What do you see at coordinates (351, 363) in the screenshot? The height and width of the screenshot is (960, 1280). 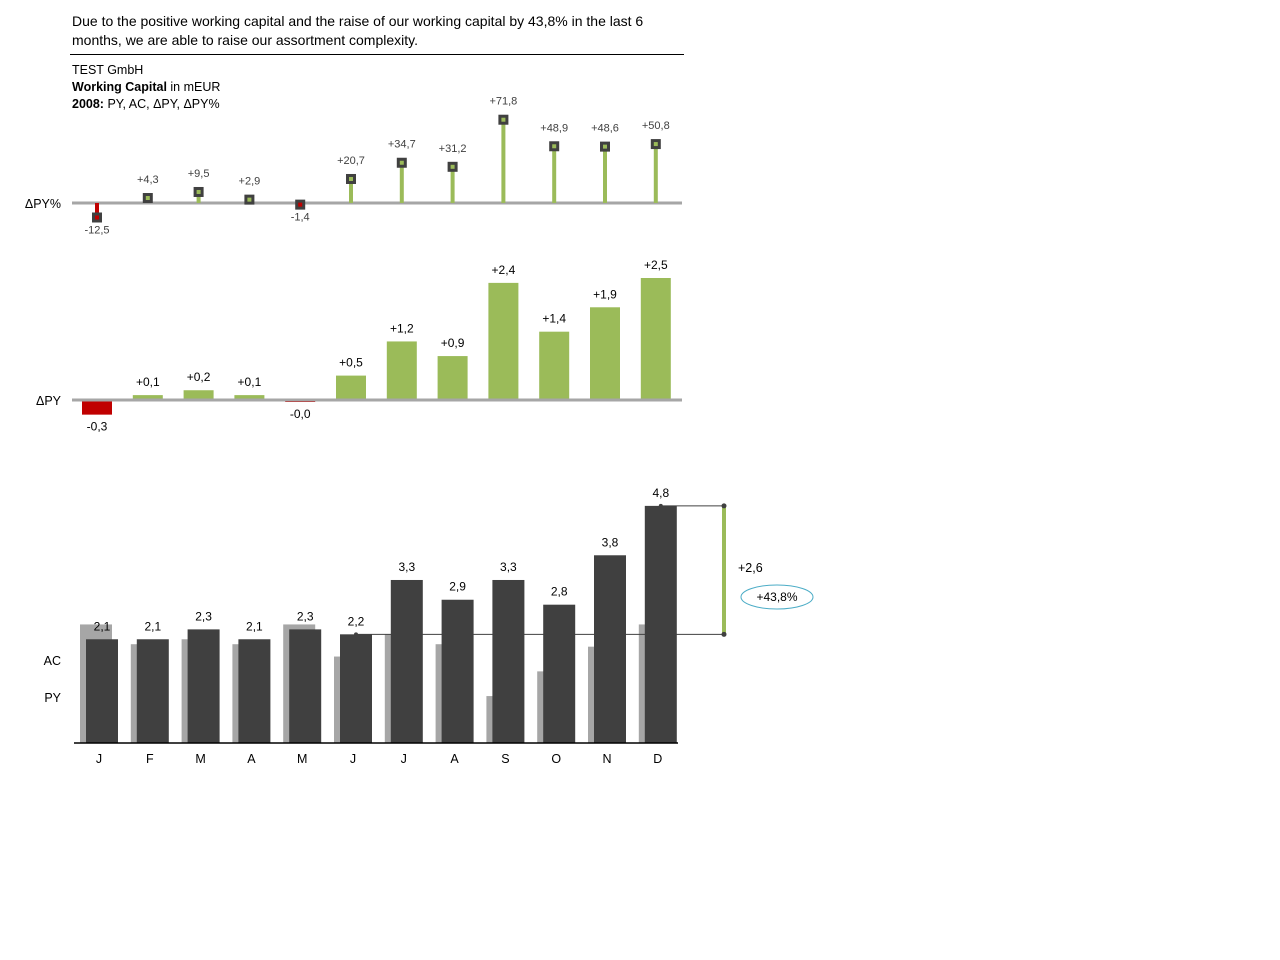 I see `delta-py-label: +0,5` at bounding box center [351, 363].